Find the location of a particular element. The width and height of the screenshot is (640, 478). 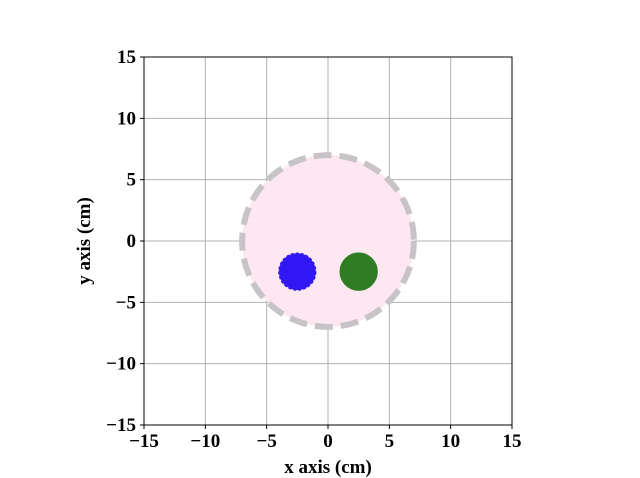

circle-green is located at coordinates (358, 271).